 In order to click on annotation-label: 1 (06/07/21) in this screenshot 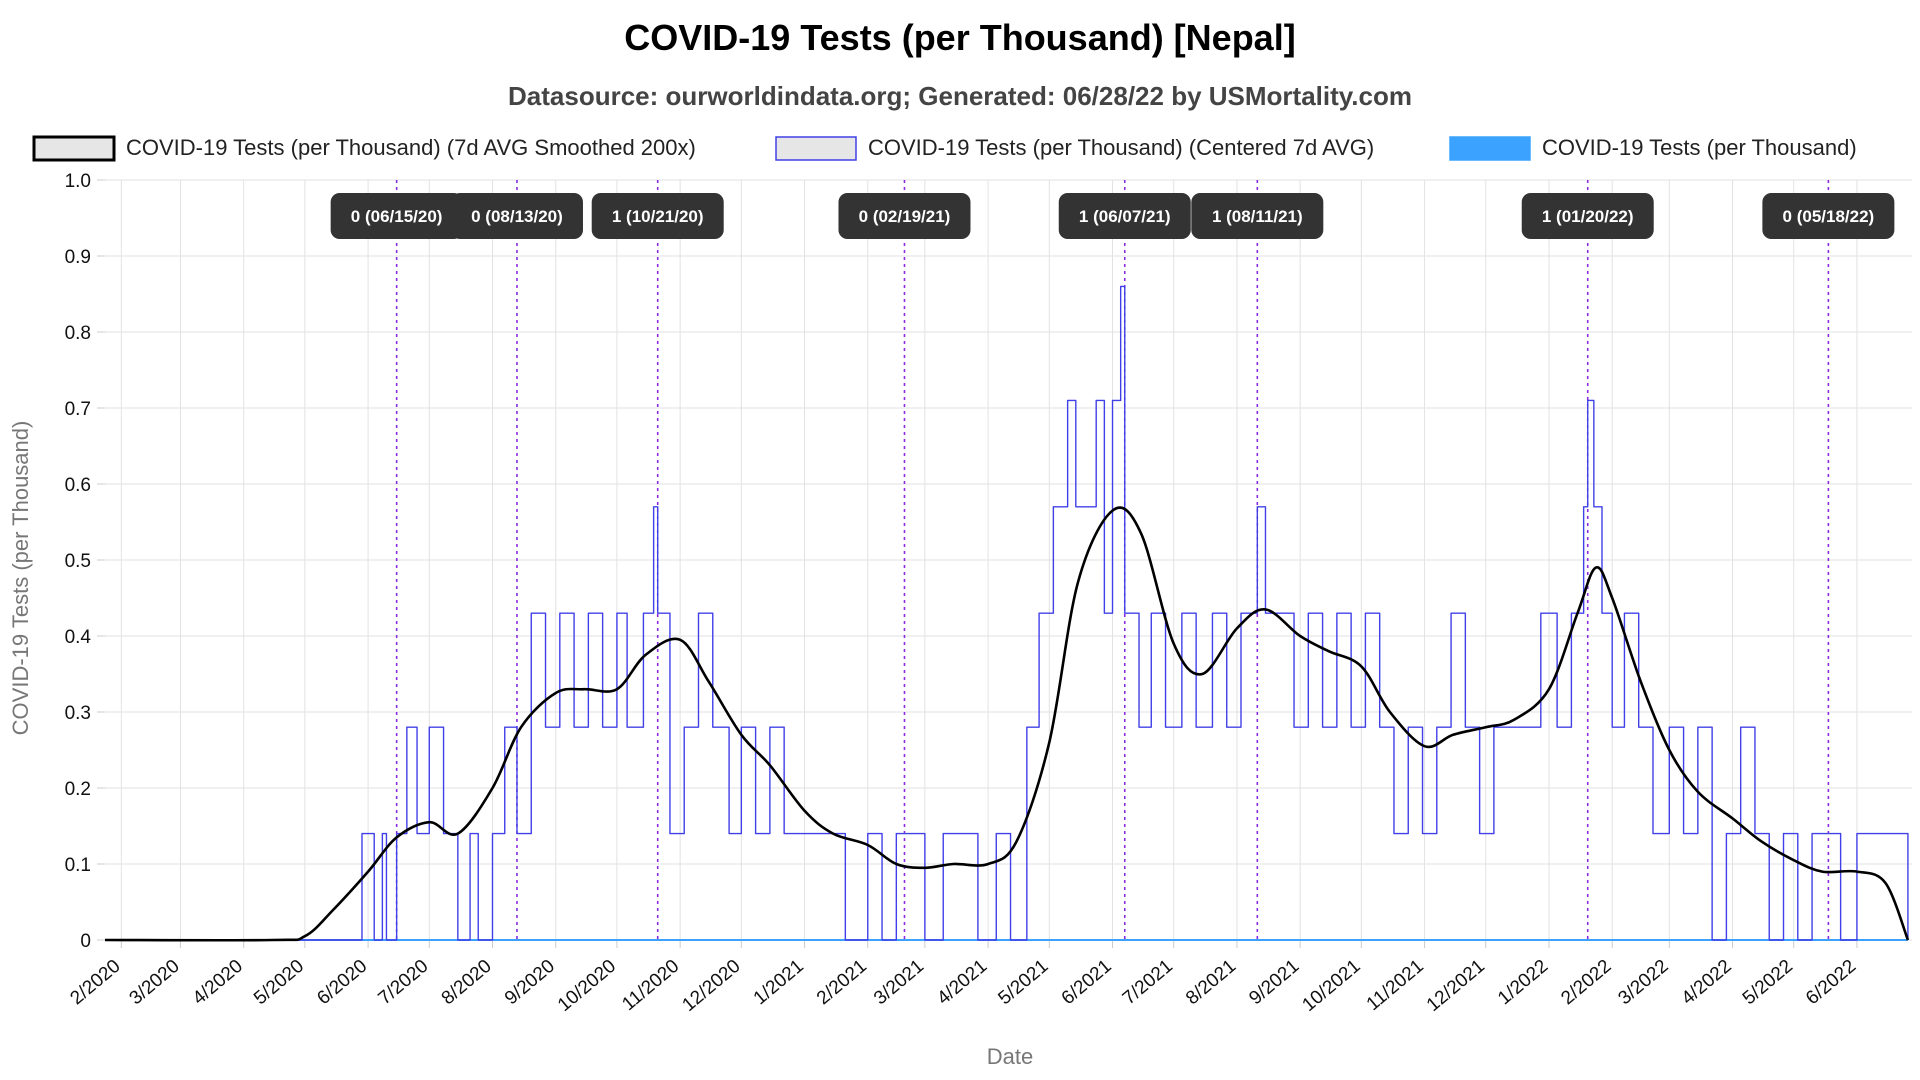, I will do `click(1124, 216)`.